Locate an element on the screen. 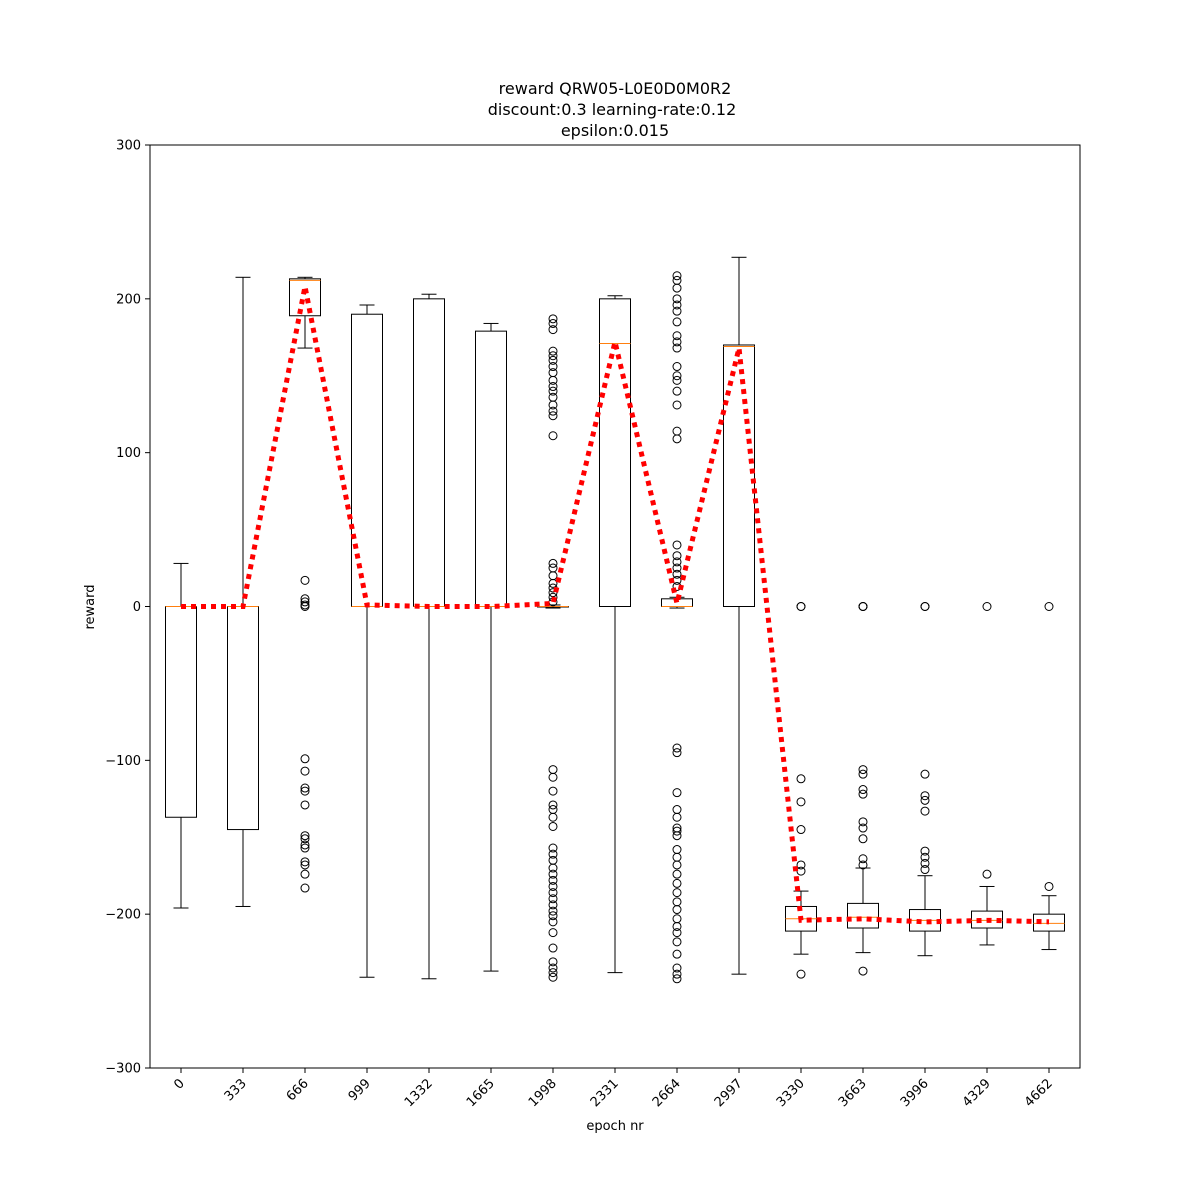 This screenshot has height=1200, width=1200. chart-title-line-2: discount:0.3 learning-rate:0.12 is located at coordinates (612, 109).